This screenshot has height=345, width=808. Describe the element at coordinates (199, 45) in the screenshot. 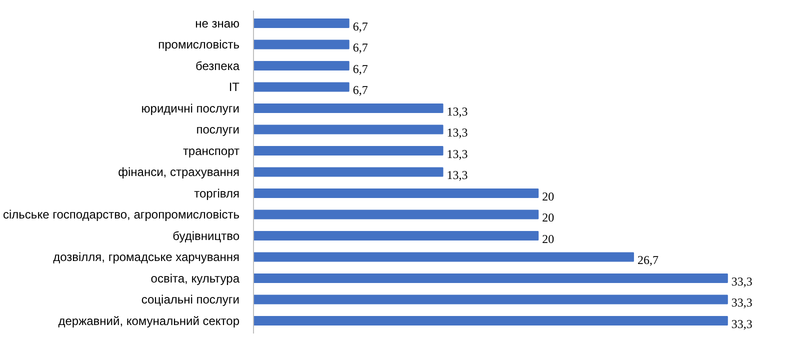

I see `y-tick-label: промисловість` at that location.